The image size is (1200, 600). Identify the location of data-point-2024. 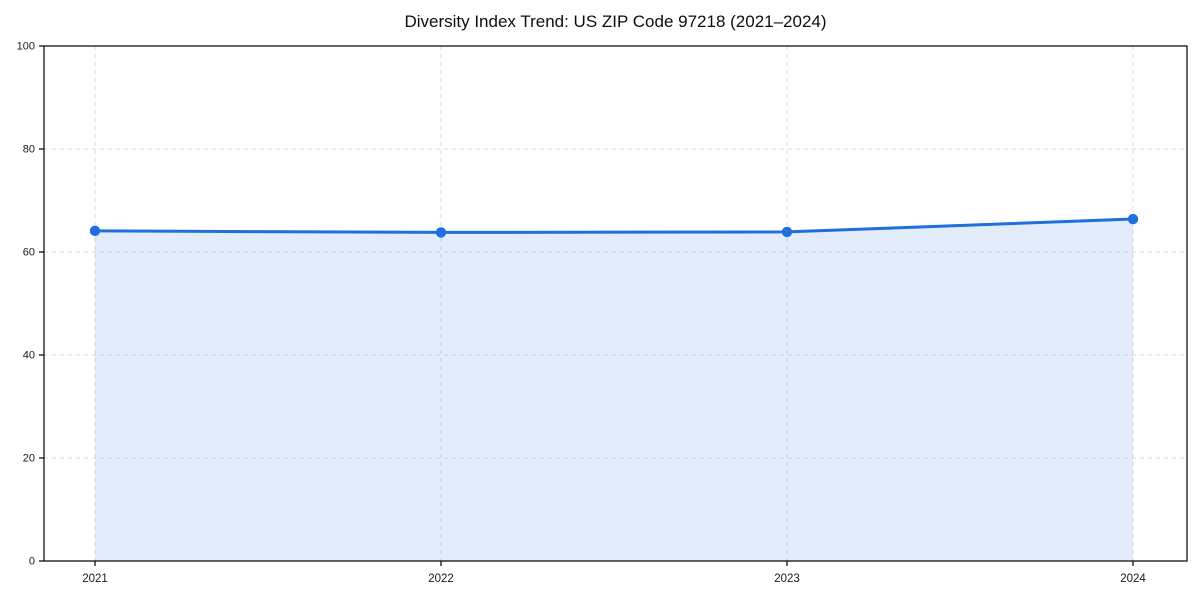
(1133, 219).